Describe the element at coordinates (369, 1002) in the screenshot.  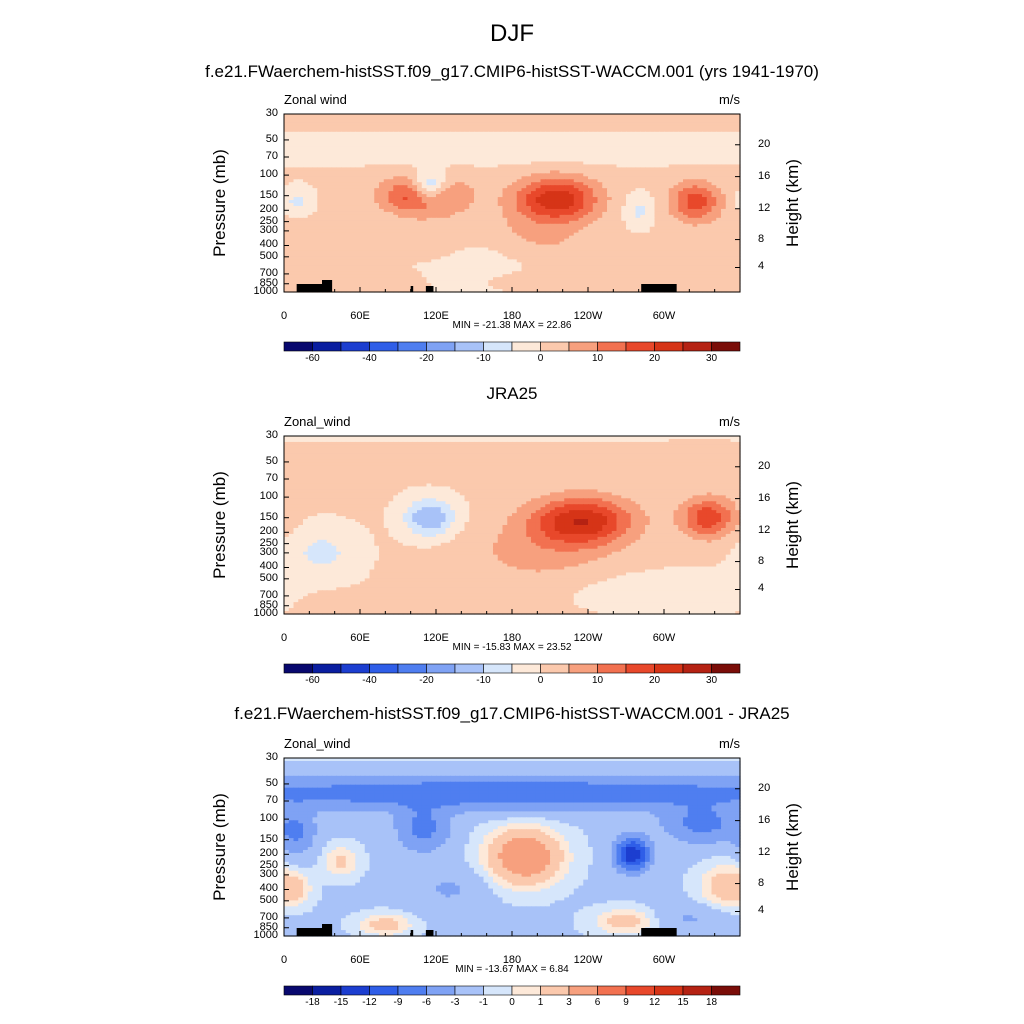
I see `colorbar-label: -12` at that location.